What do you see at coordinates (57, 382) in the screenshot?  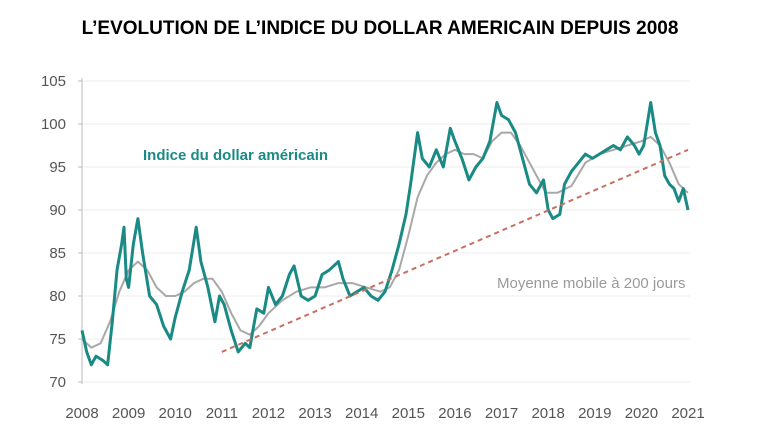 I see `y-tick-label: 70` at bounding box center [57, 382].